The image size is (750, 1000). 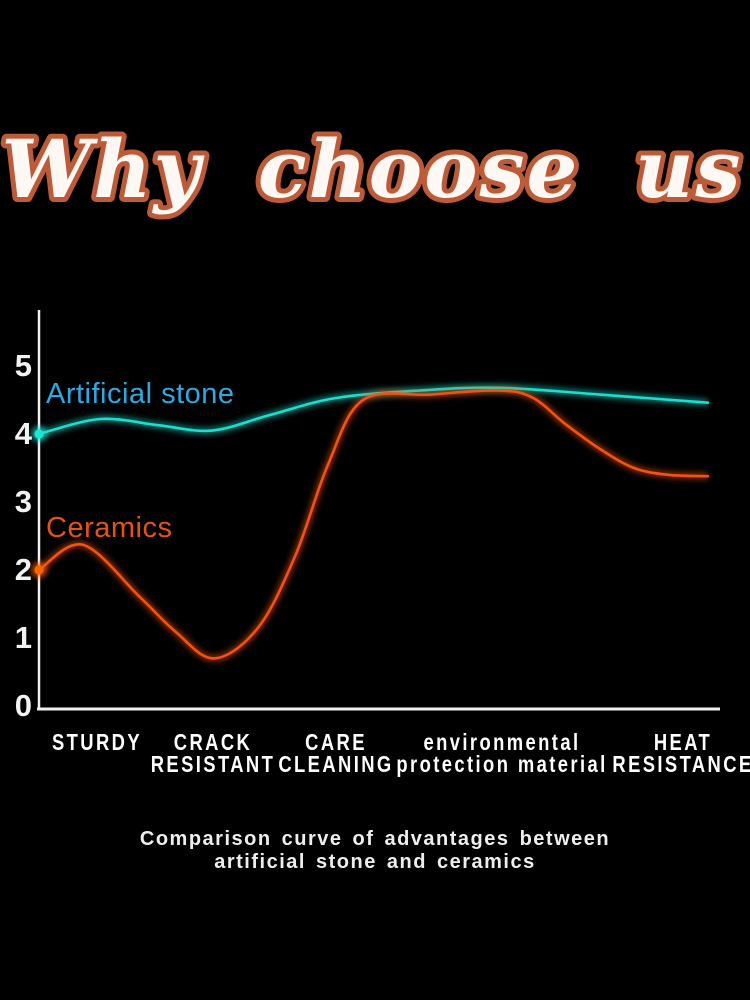 I want to click on x-axis-label-line: protection material, so click(x=502, y=764).